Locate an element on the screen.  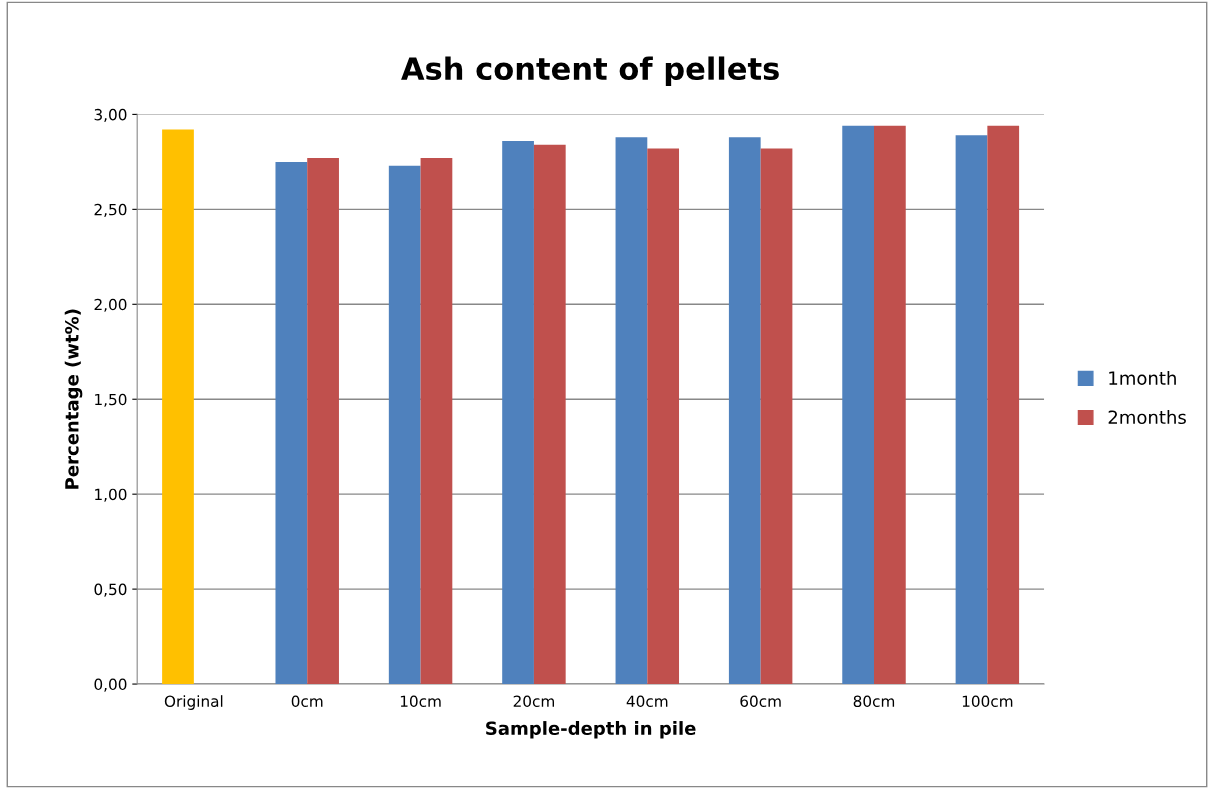
x-tick-label: 0cm is located at coordinates (307, 701).